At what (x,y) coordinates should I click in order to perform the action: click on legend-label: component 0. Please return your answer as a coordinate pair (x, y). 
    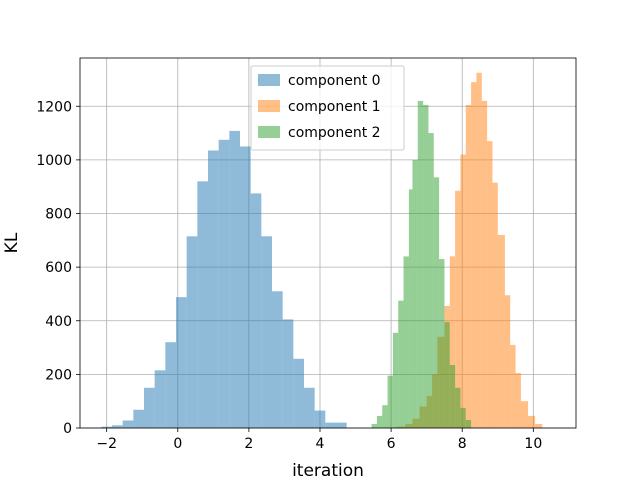
    Looking at the image, I should click on (334, 81).